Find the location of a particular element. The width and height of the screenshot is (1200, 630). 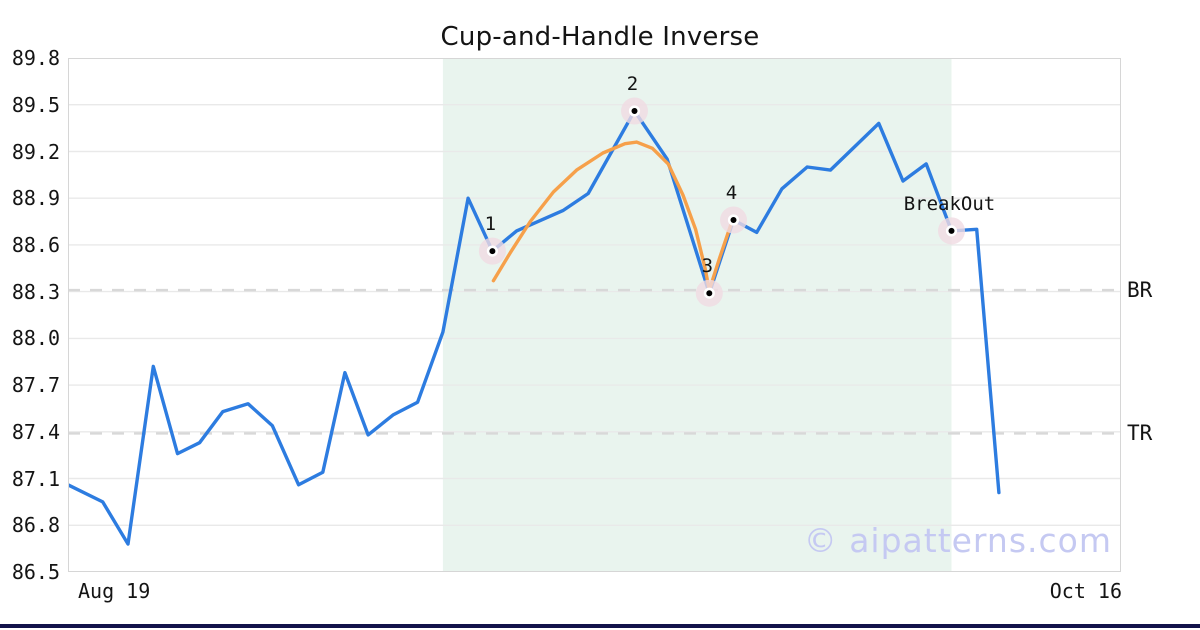

marker-label: 3 is located at coordinates (707, 266).